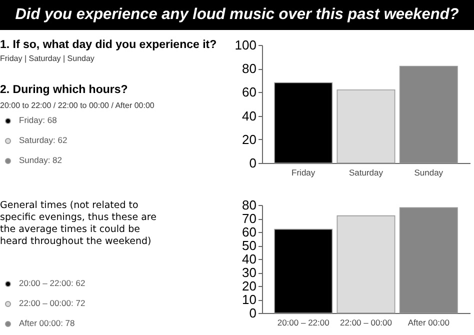  Describe the element at coordinates (52, 283) in the screenshot. I see `text: 20:00 – 22:00: 62` at that location.